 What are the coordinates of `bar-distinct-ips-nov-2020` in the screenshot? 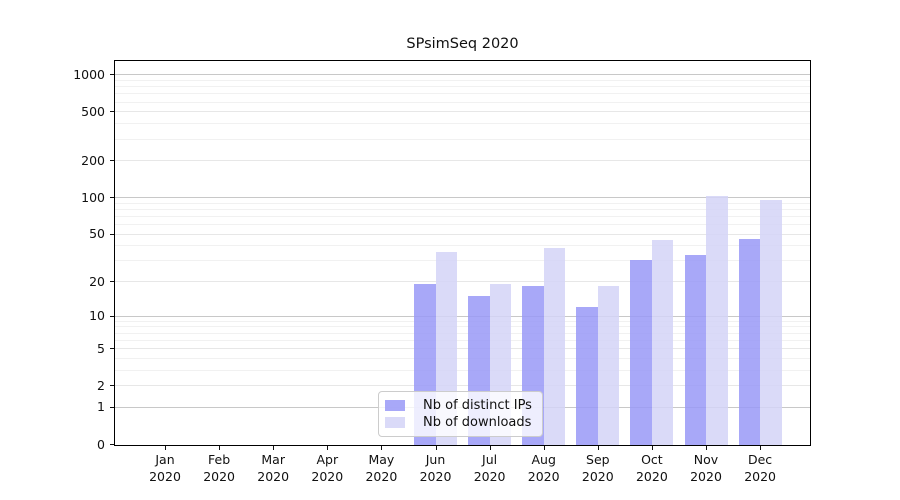 It's located at (695, 350).